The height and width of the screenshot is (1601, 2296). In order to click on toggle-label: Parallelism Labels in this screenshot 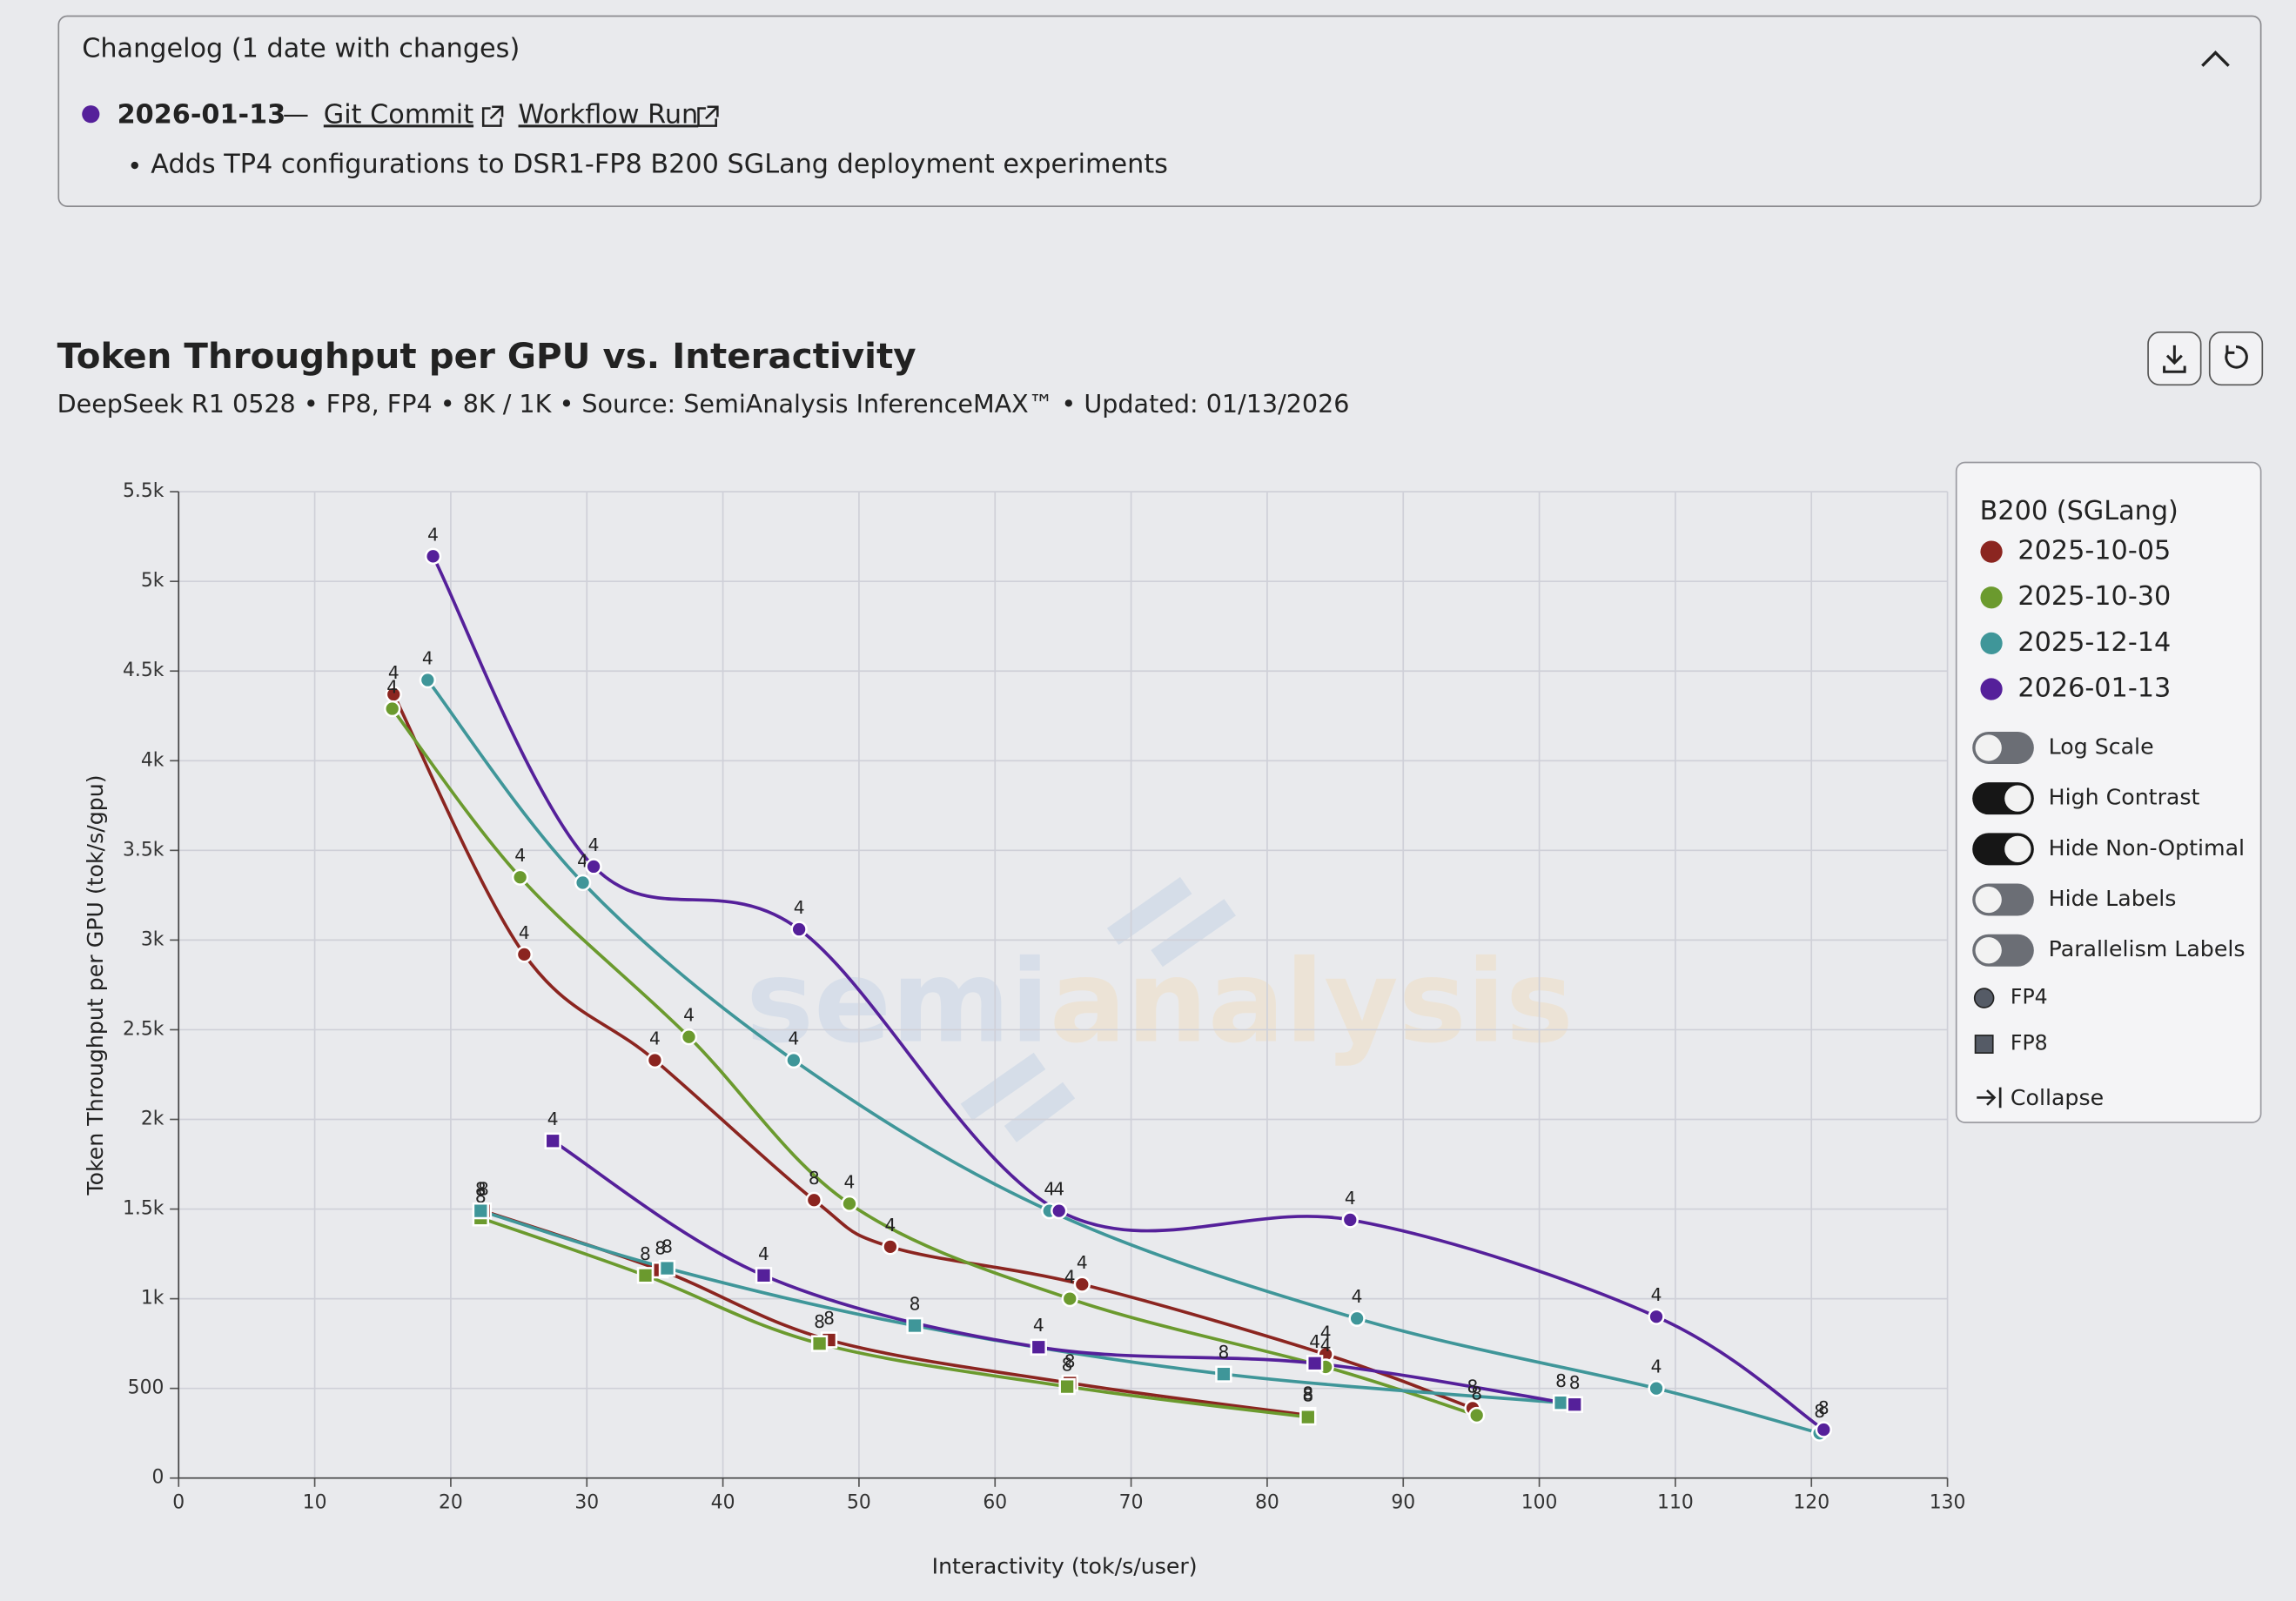, I will do `click(2147, 948)`.